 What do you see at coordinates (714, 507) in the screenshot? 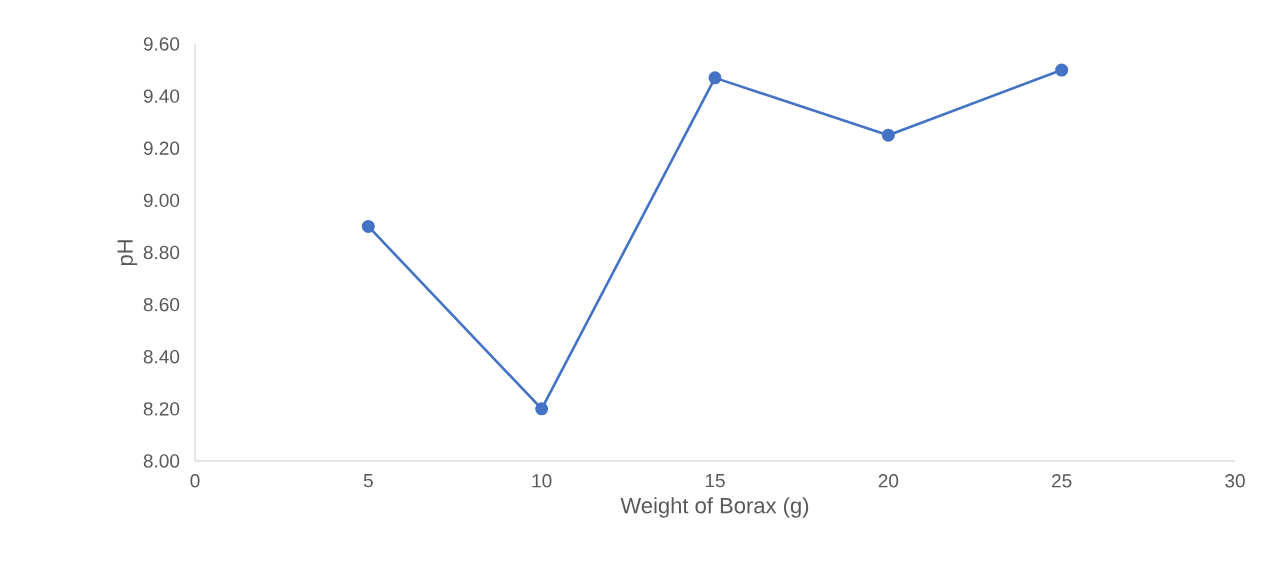
I see `x-axis-title: Weight of Borax (g)` at bounding box center [714, 507].